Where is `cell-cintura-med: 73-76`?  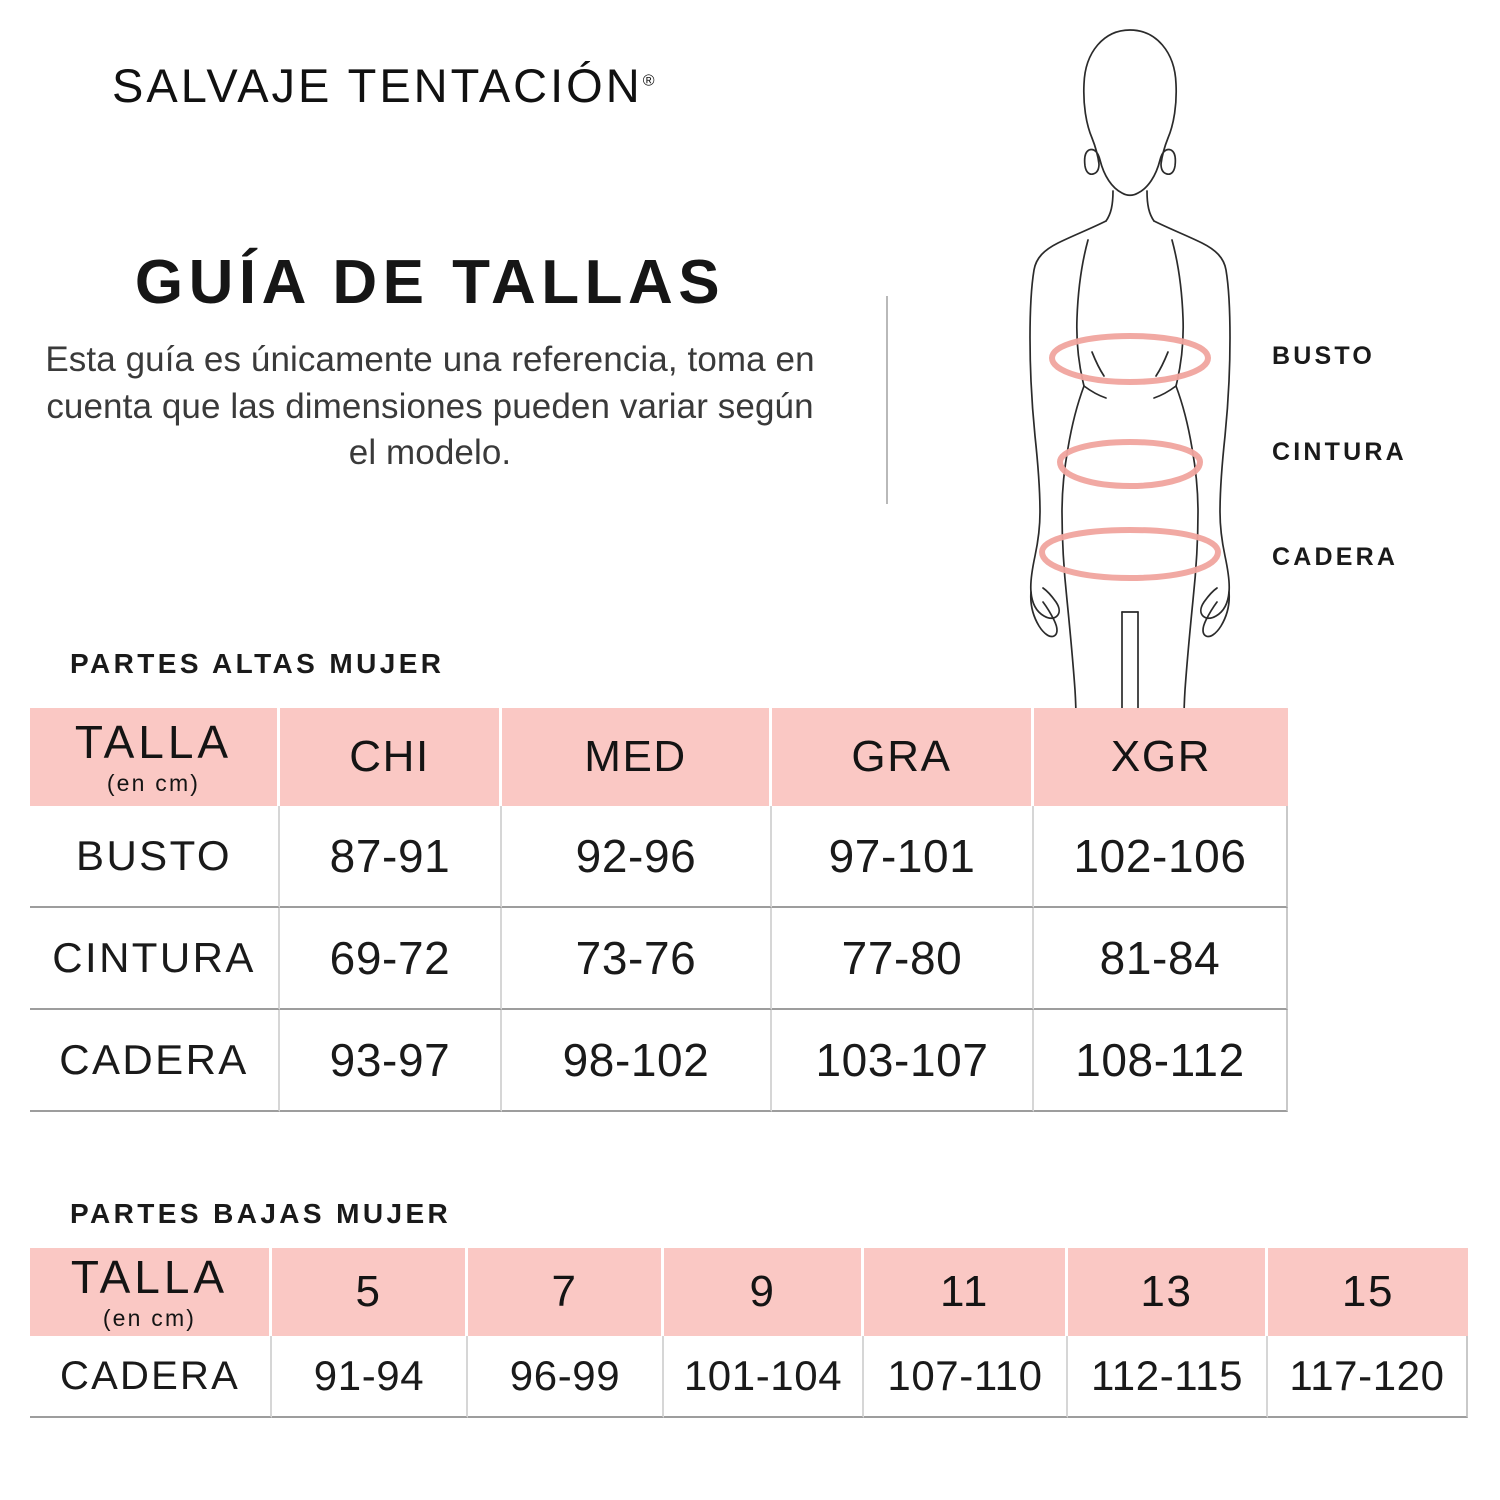 cell-cintura-med: 73-76 is located at coordinates (637, 959).